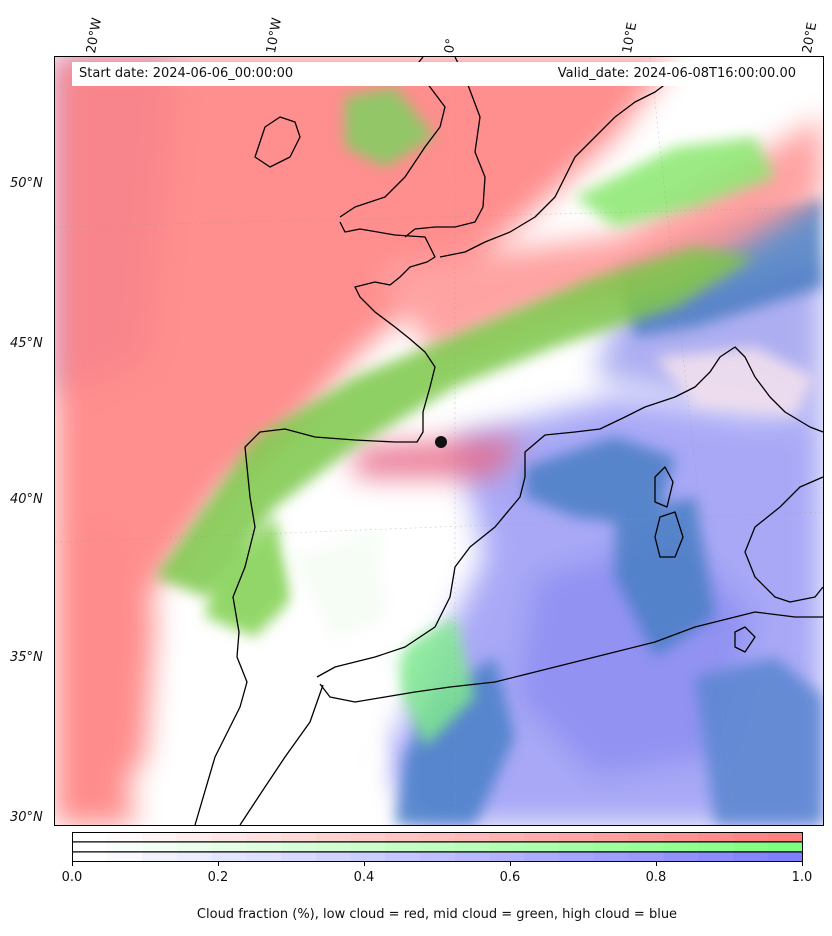 The height and width of the screenshot is (936, 832). I want to click on lat-label-50n: 50°N, so click(26, 183).